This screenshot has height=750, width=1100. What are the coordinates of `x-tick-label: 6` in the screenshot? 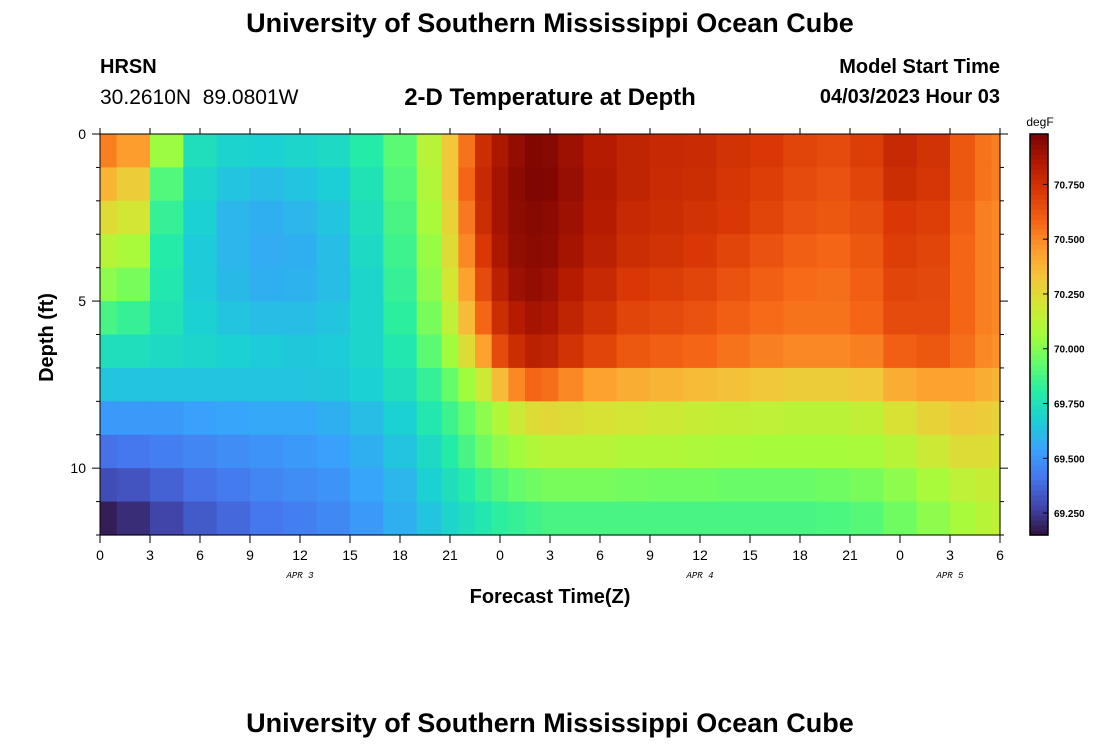 It's located at (1000, 555).